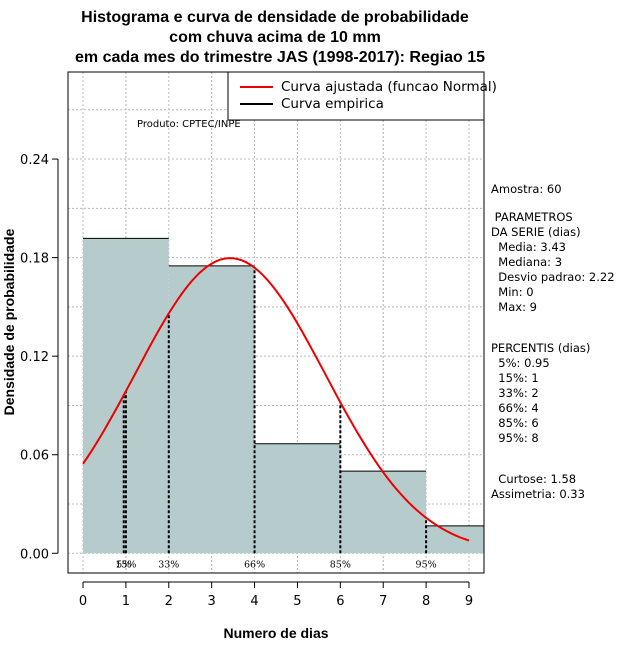 The width and height of the screenshot is (640, 660). What do you see at coordinates (515, 378) in the screenshot?
I see `stats-percentile-line: 15%: 1` at bounding box center [515, 378].